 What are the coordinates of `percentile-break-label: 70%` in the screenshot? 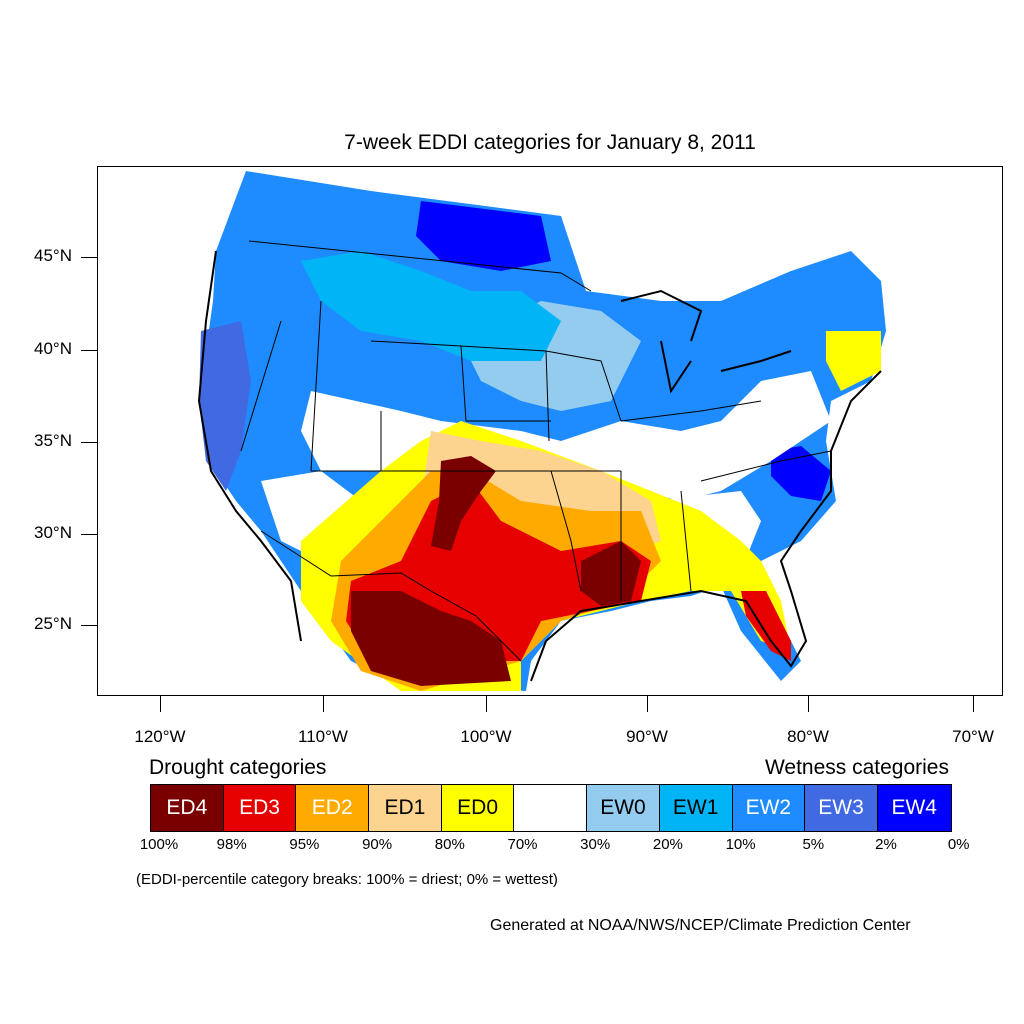 It's located at (522, 844).